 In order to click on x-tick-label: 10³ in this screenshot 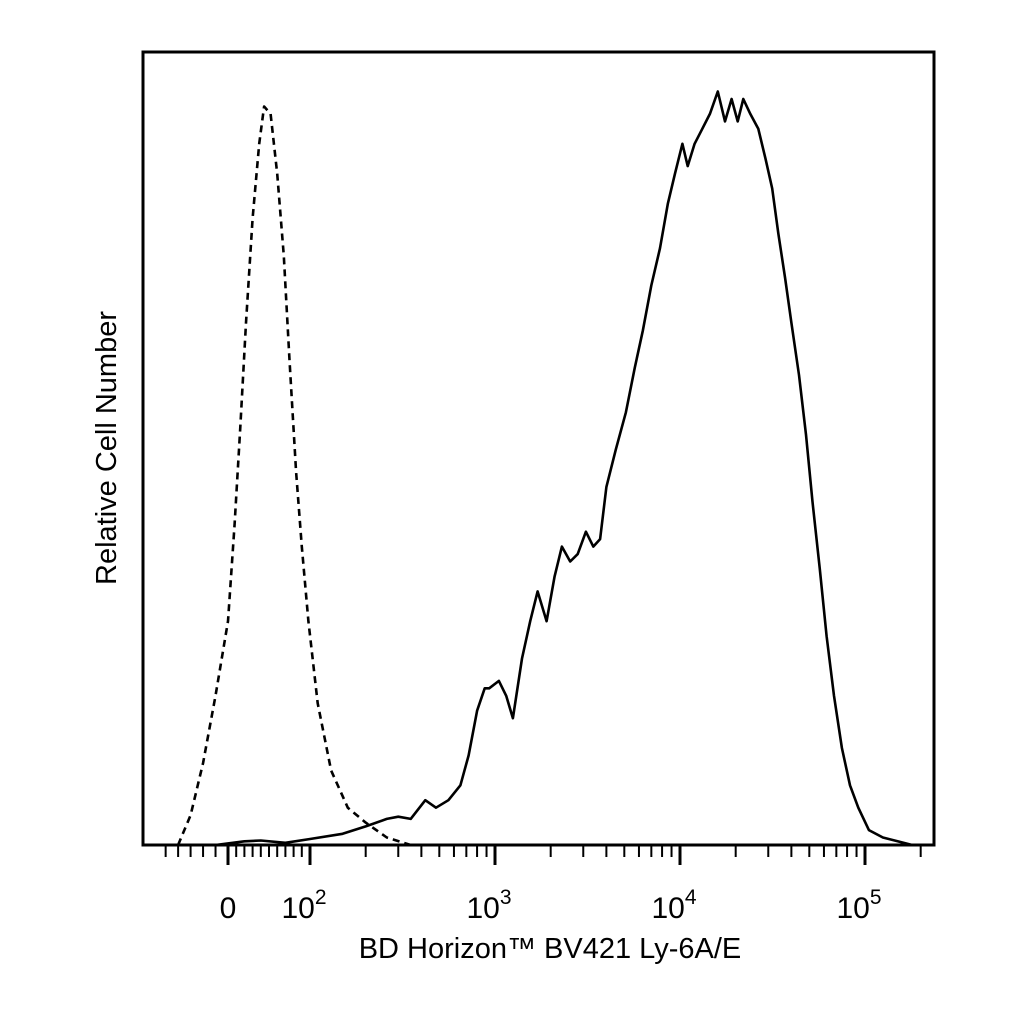, I will do `click(488, 905)`.